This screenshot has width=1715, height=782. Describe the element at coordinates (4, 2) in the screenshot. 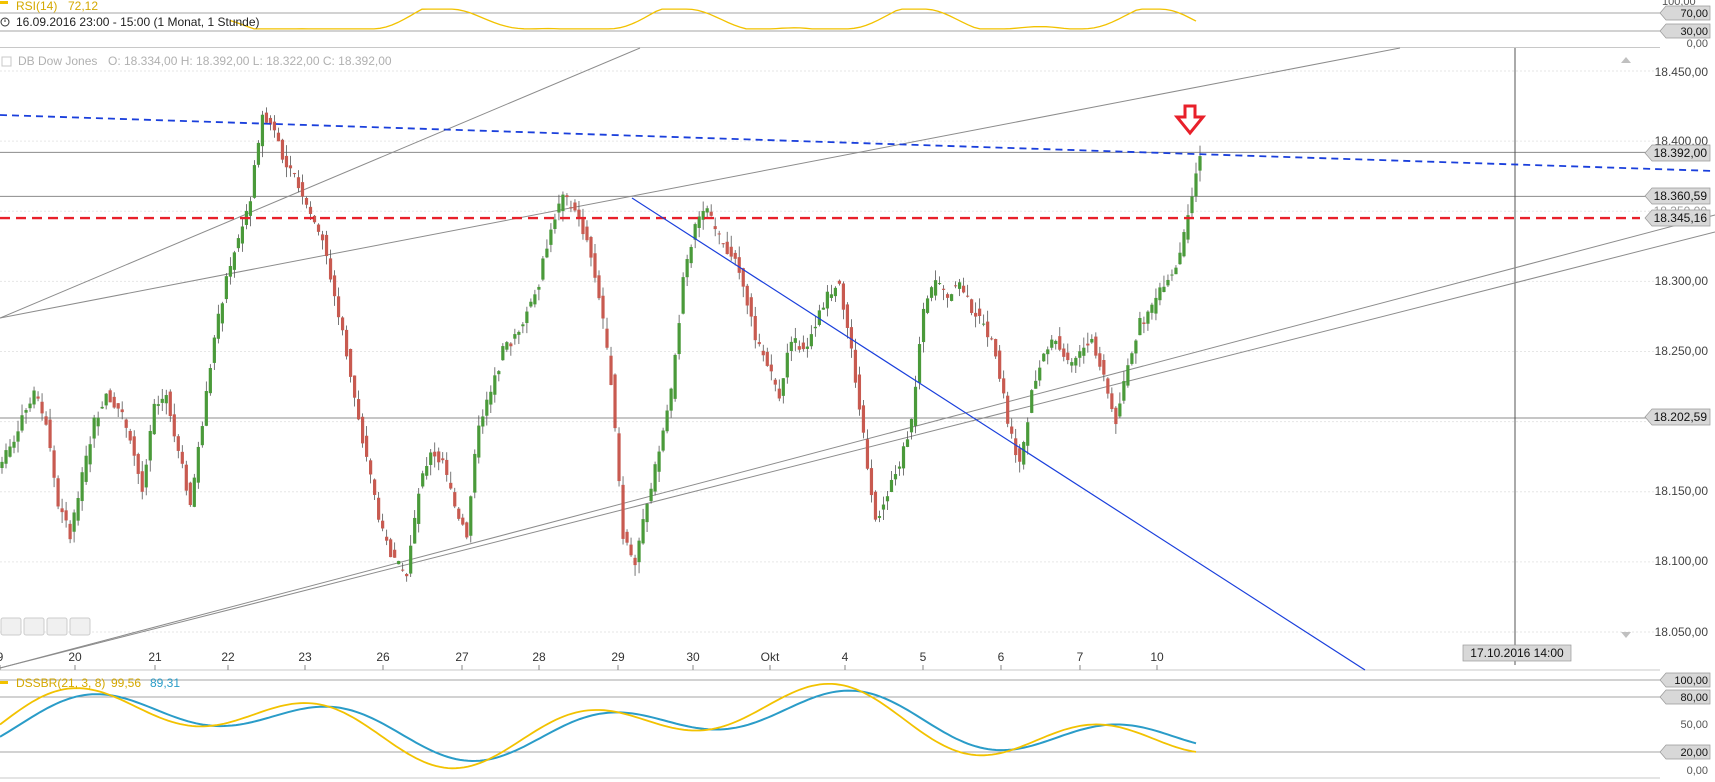

I see `rsi-legend-swatch` at that location.